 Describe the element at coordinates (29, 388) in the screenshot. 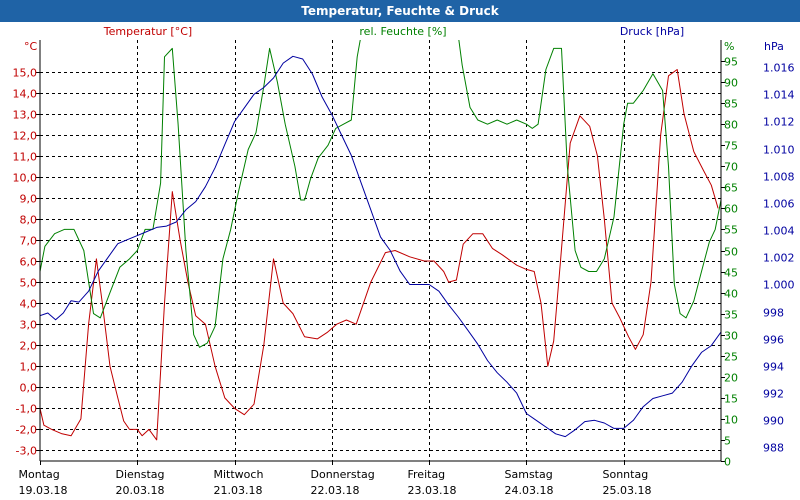

I see `temperature-tick-label: 0,0` at that location.